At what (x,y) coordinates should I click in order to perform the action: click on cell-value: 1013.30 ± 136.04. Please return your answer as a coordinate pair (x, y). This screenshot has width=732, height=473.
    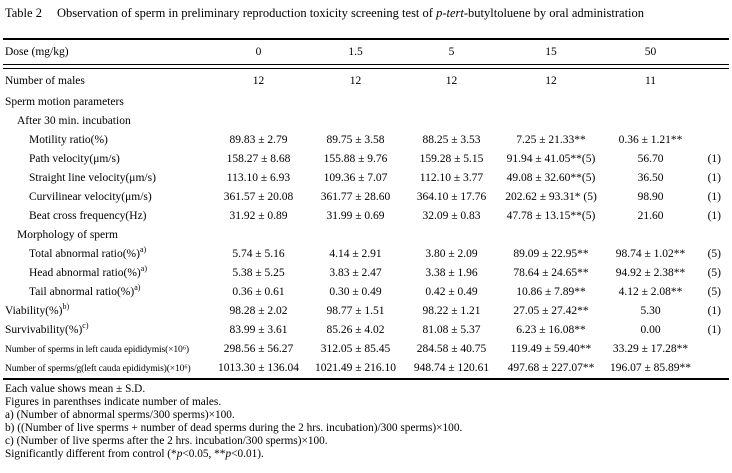
    Looking at the image, I should click on (258, 368).